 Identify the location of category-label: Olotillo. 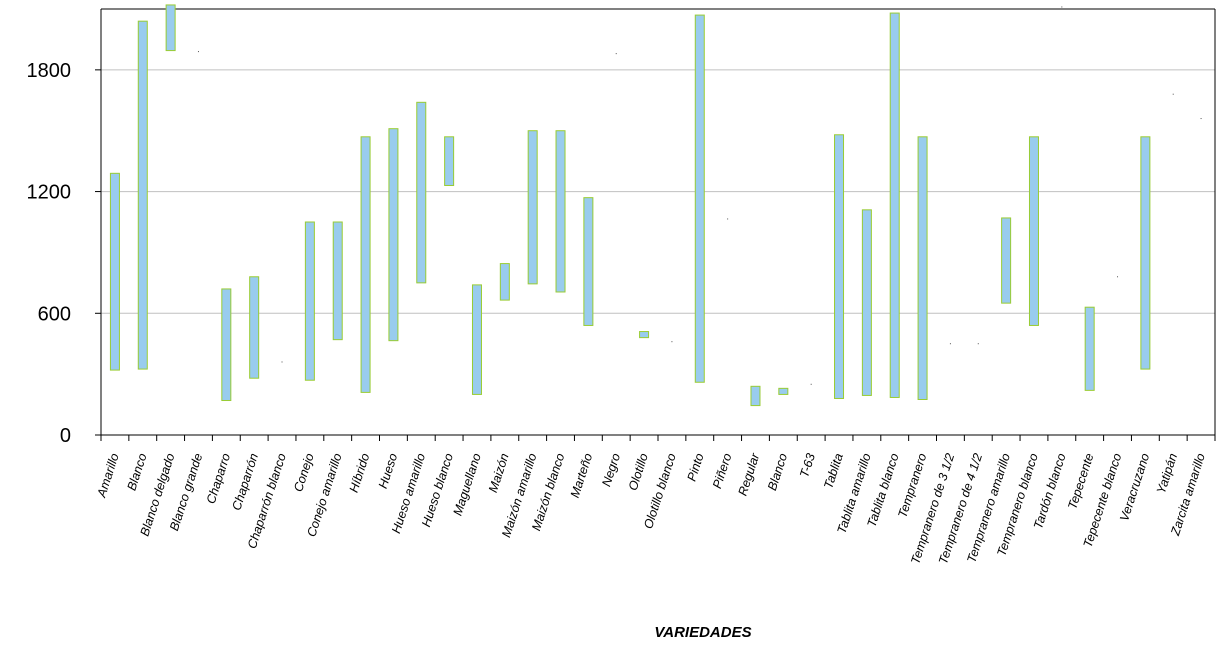
(638, 472).